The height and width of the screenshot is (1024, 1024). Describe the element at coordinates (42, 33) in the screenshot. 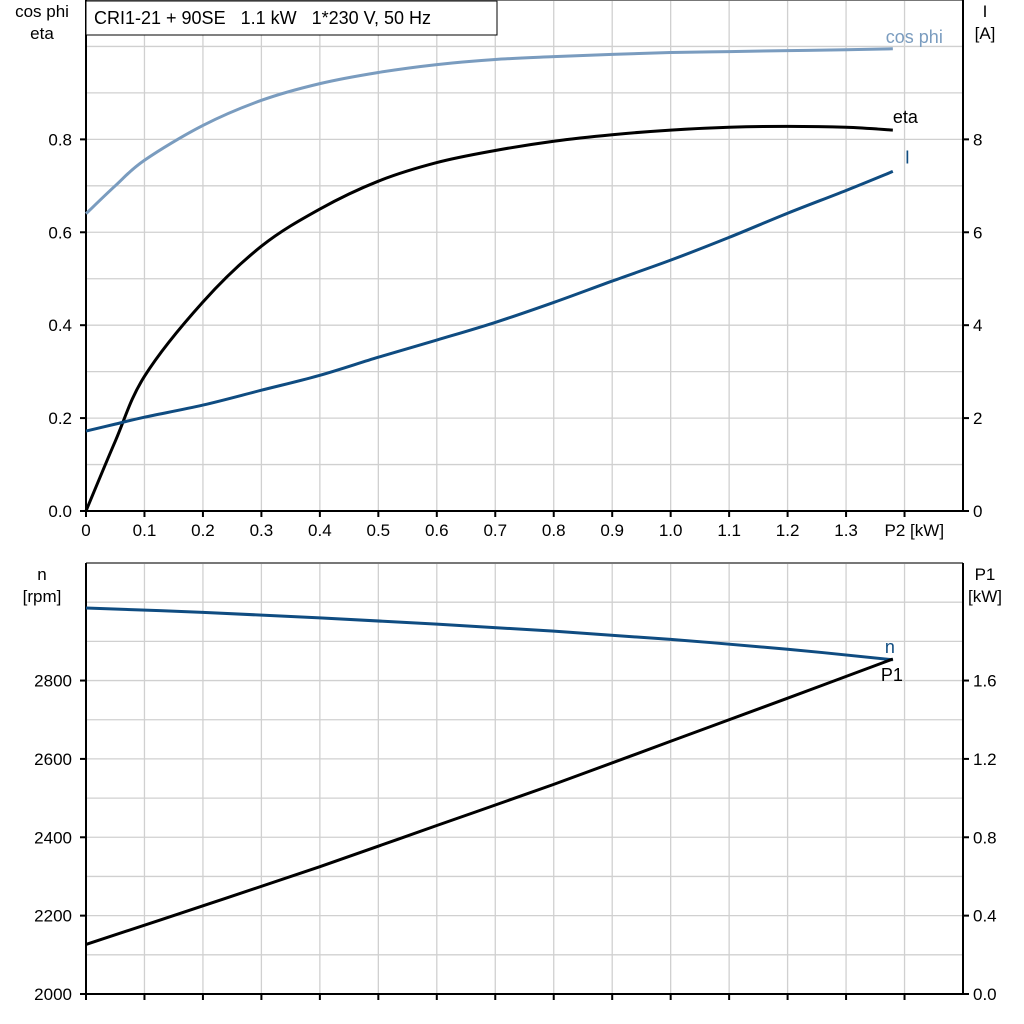

I see `left-axis-label: eta` at that location.